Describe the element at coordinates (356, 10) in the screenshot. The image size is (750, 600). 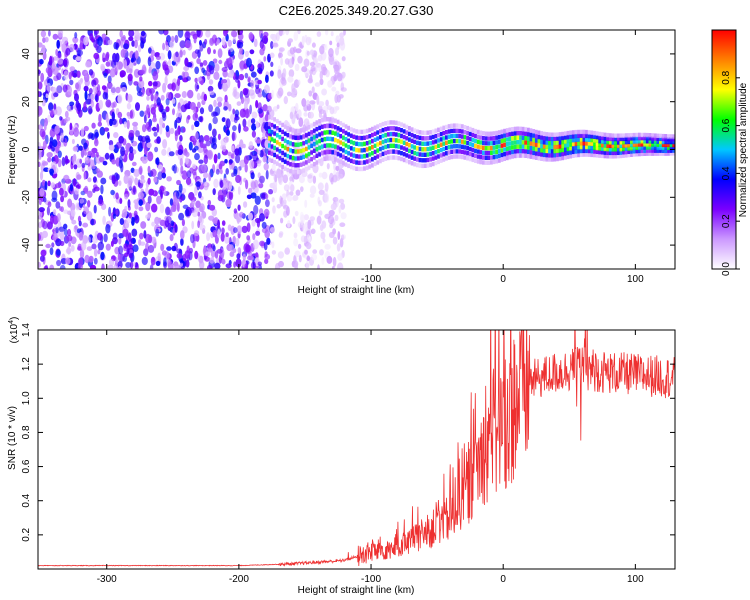
I see `figure-title: C2E6.2025.349.20.27.G30` at that location.